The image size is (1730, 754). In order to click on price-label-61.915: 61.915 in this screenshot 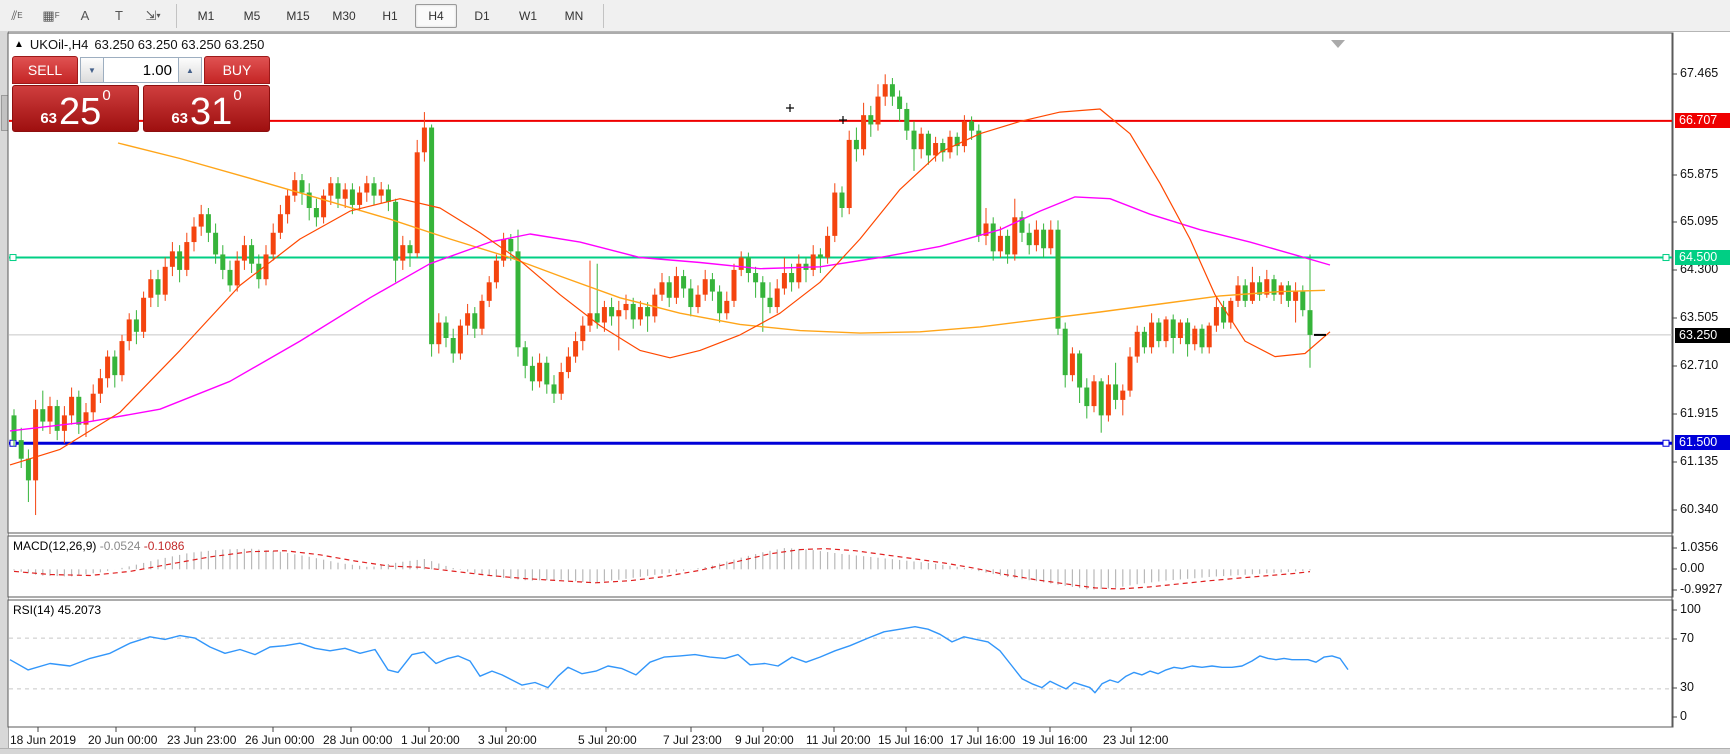, I will do `click(1699, 413)`.